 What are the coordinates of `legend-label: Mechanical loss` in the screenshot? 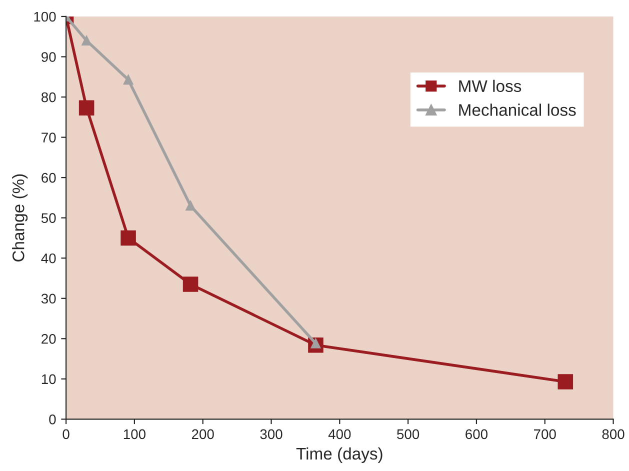 It's located at (517, 110).